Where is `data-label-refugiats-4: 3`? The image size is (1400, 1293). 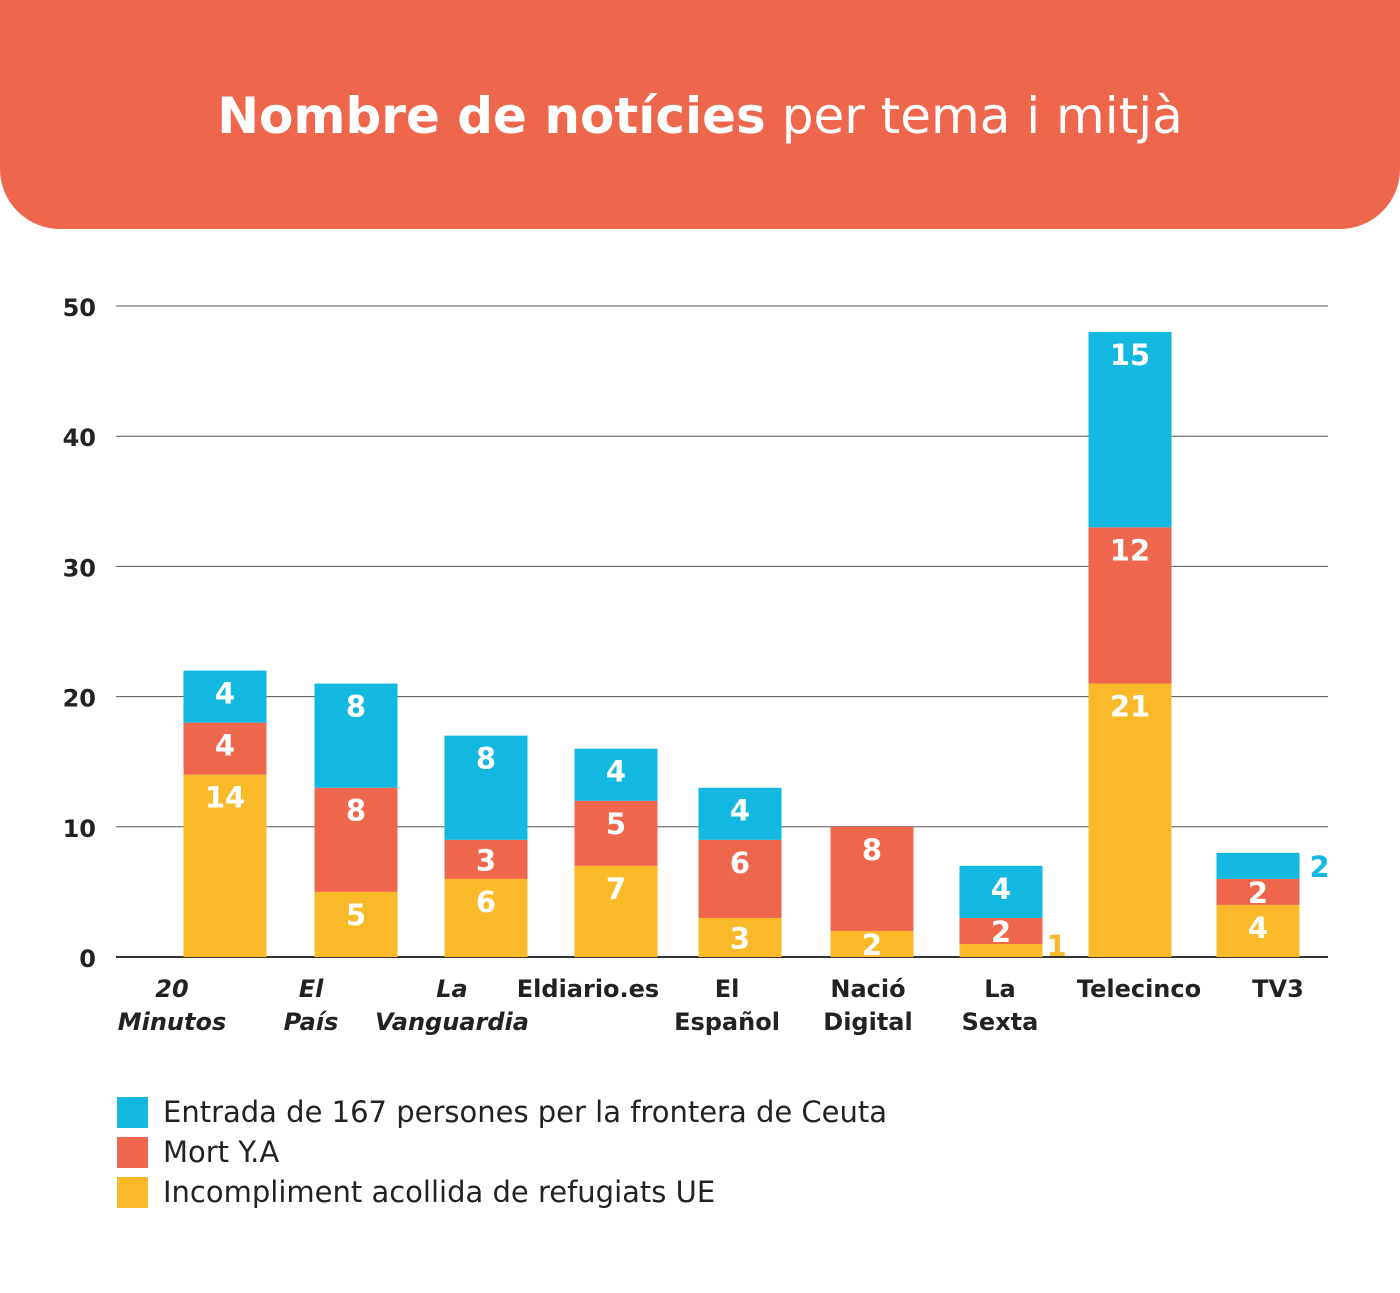
data-label-refugiats-4: 3 is located at coordinates (740, 938).